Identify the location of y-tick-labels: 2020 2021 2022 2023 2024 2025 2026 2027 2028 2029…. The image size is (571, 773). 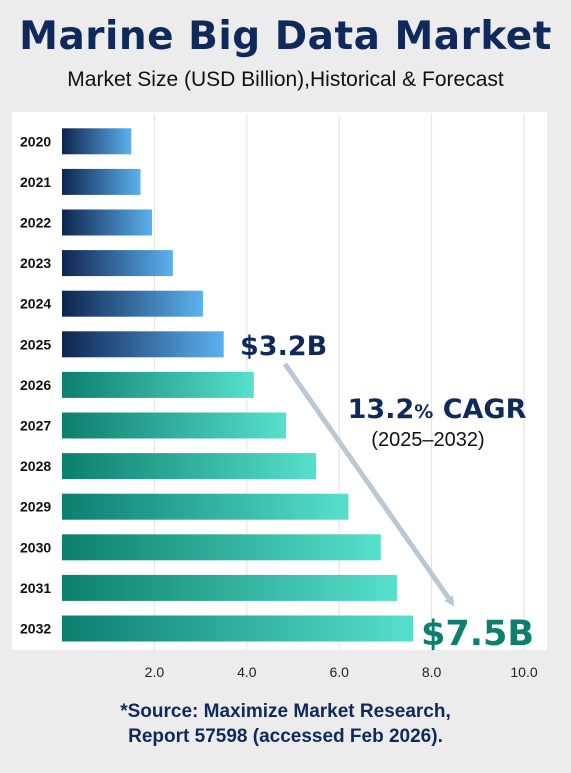
(35, 384).